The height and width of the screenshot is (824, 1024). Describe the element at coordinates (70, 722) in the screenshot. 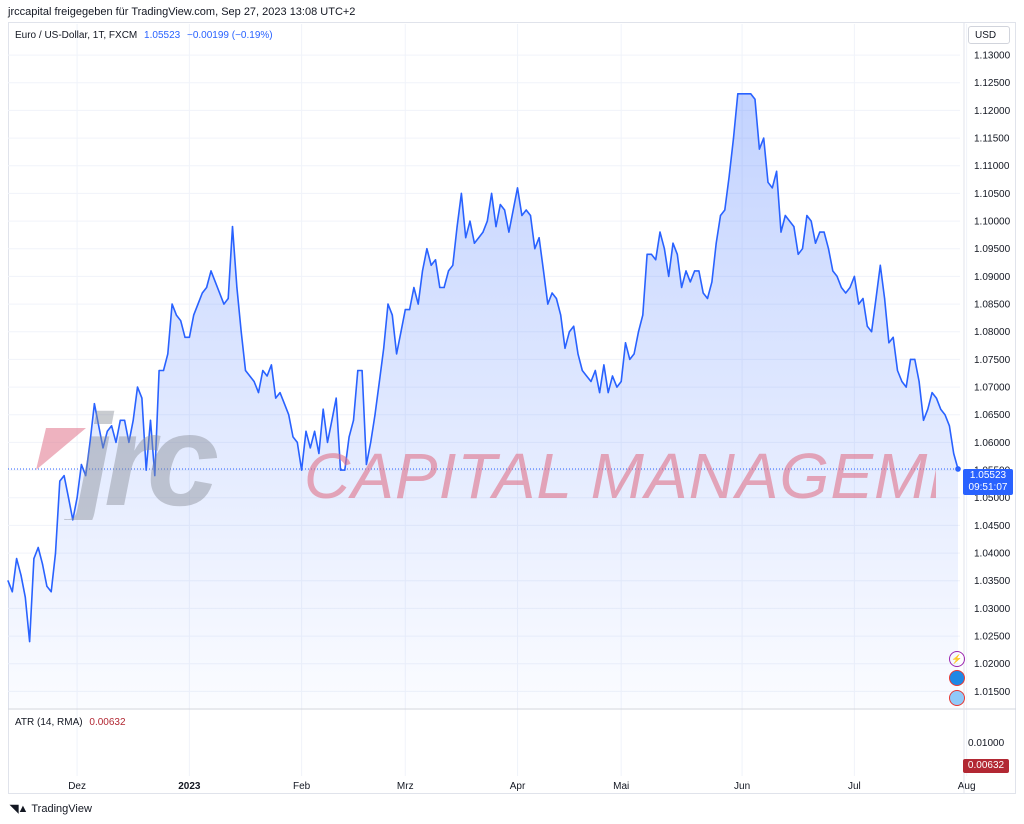

I see `atr-legend: ATR (14, RMA) 0.00632` at that location.